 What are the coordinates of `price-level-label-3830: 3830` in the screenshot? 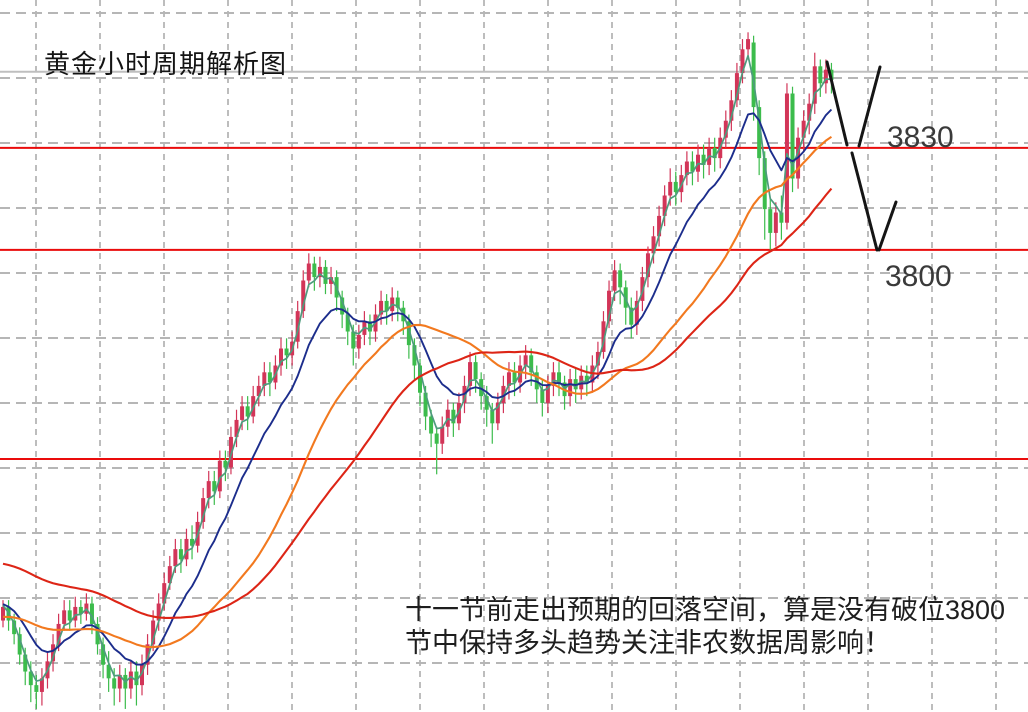 It's located at (920, 137).